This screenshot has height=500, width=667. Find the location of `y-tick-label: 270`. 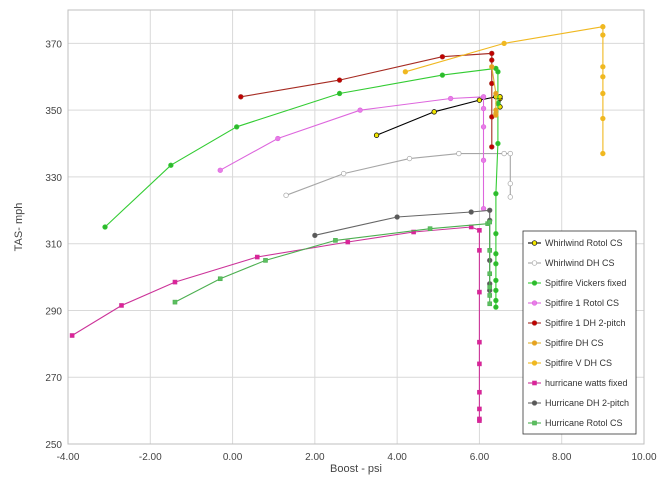

y-tick-label: 270 is located at coordinates (53, 378).